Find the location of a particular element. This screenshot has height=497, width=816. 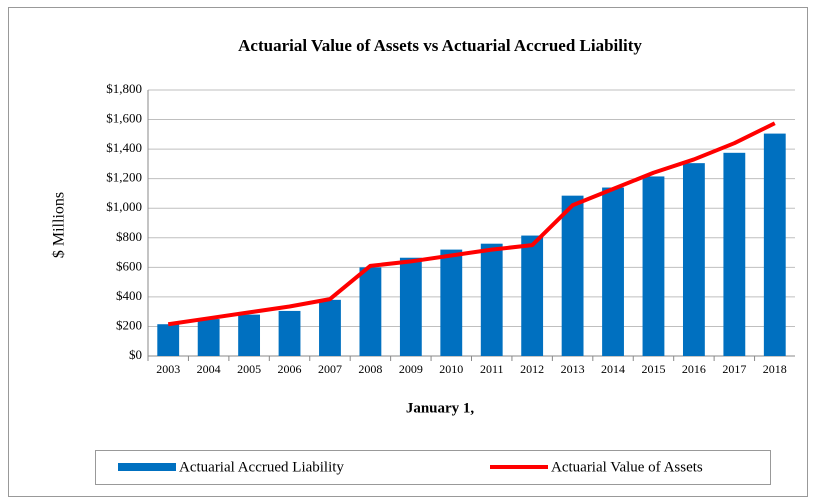

x-tick-label: 2006 is located at coordinates (290, 369).